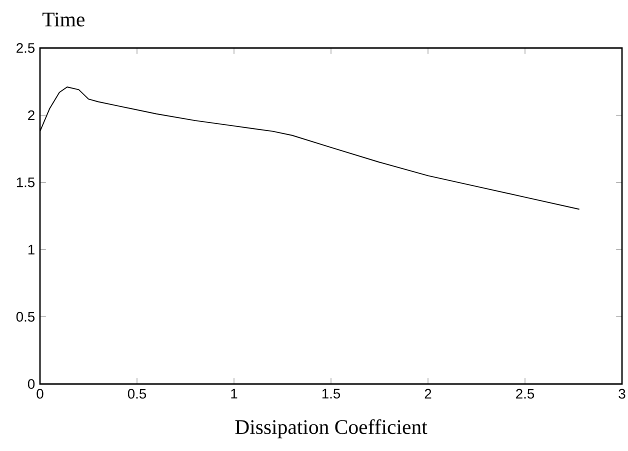 Image resolution: width=628 pixels, height=451 pixels. I want to click on x-tick-label: 2, so click(428, 393).